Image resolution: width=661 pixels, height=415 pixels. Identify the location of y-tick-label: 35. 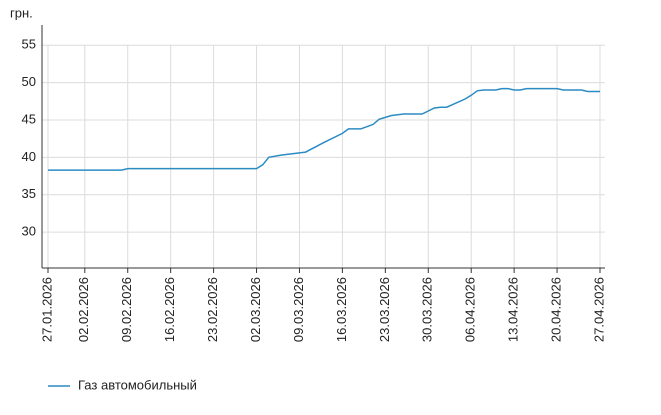
(29, 193).